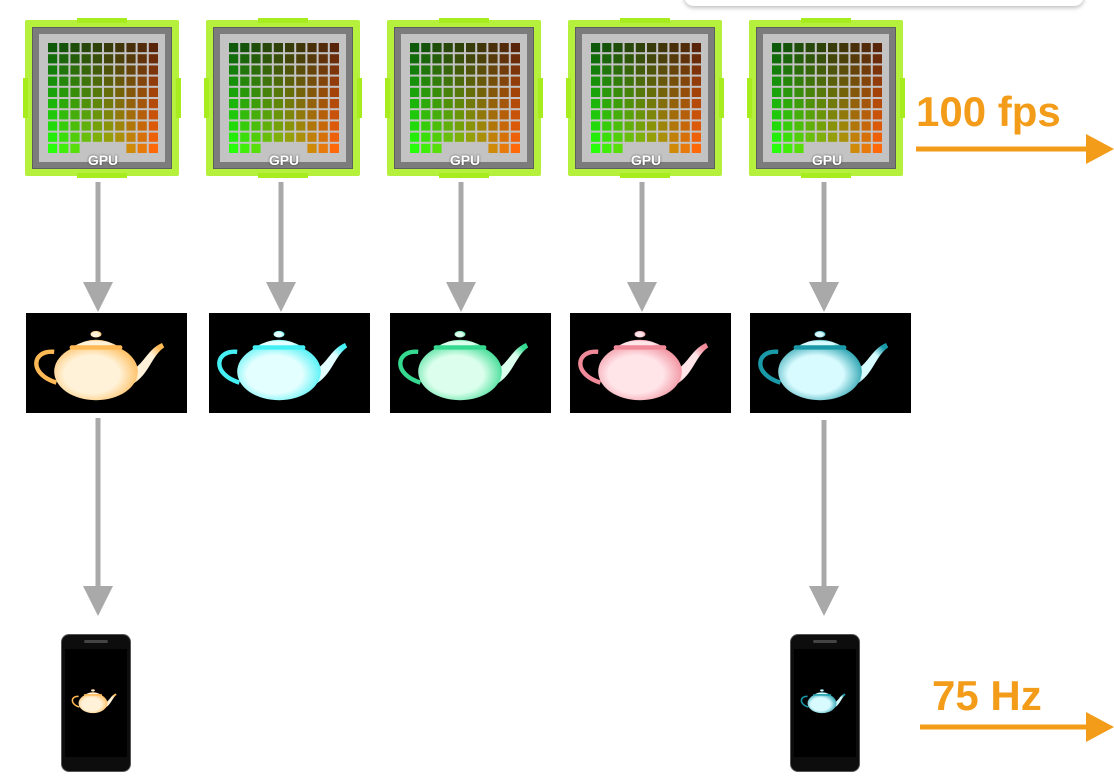  What do you see at coordinates (987, 695) in the screenshot?
I see `display-rate-label: 75 Hz` at bounding box center [987, 695].